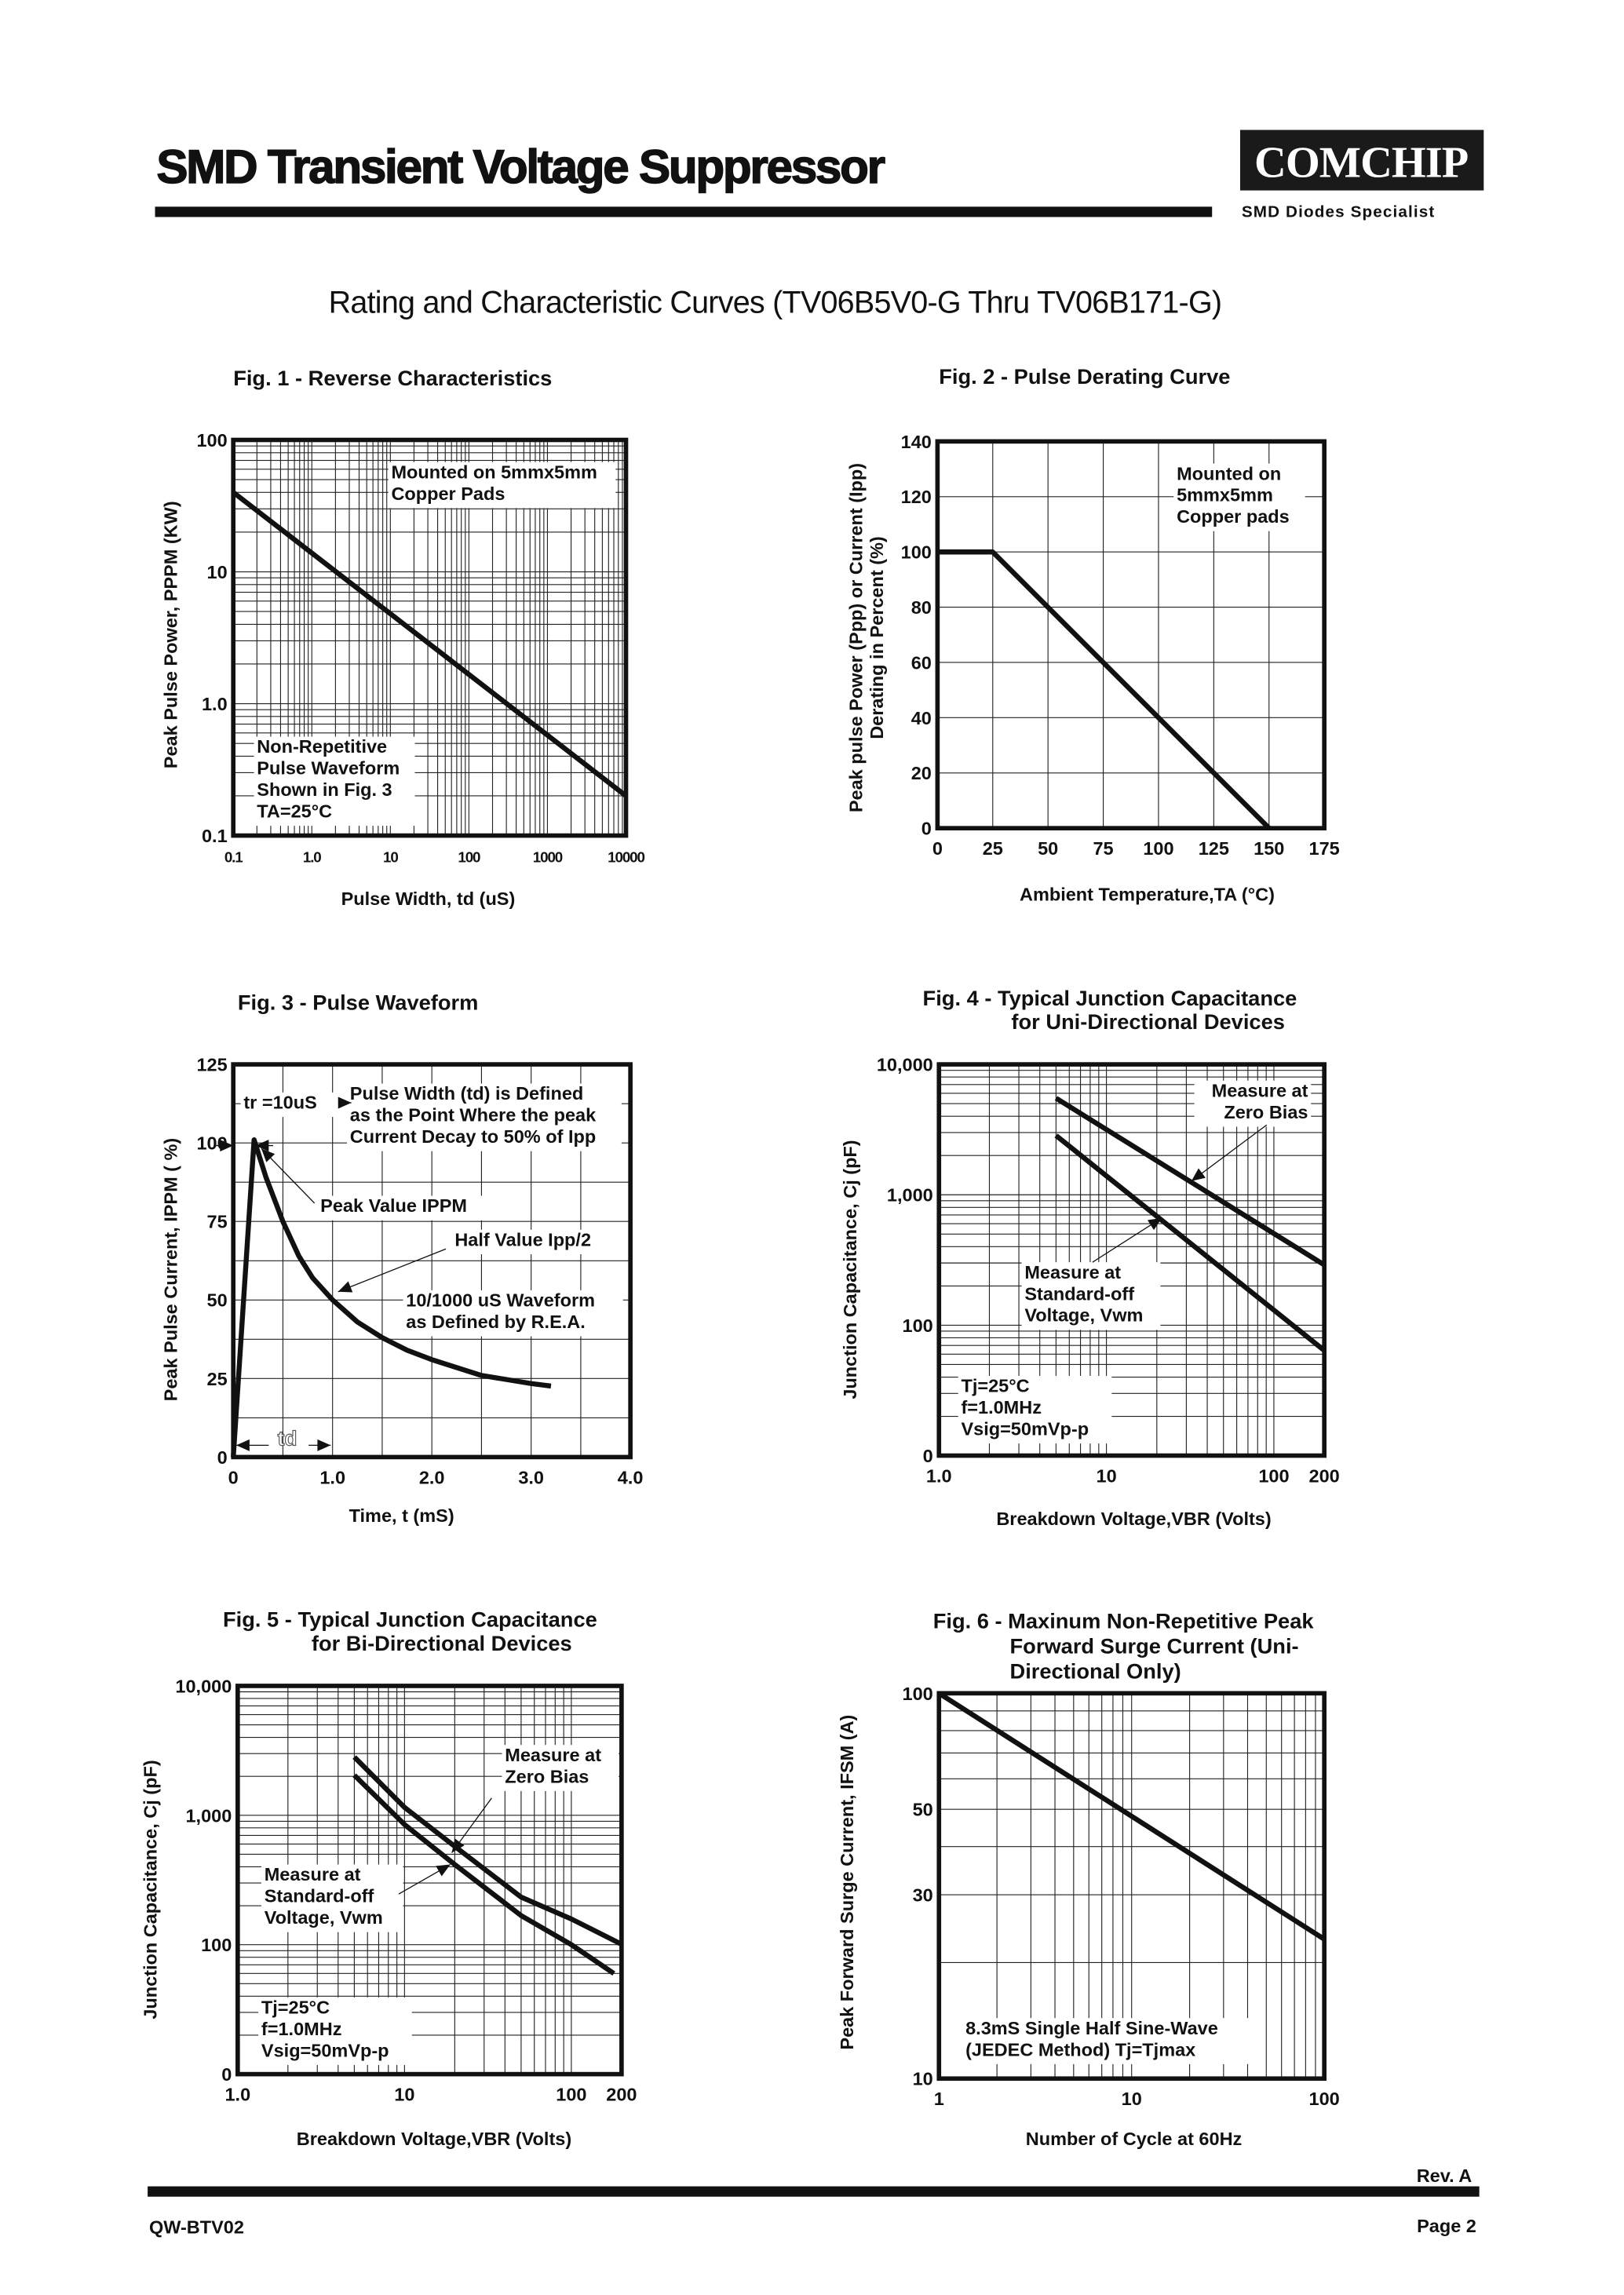  I want to click on y-tick-label: 1,000, so click(910, 1195).